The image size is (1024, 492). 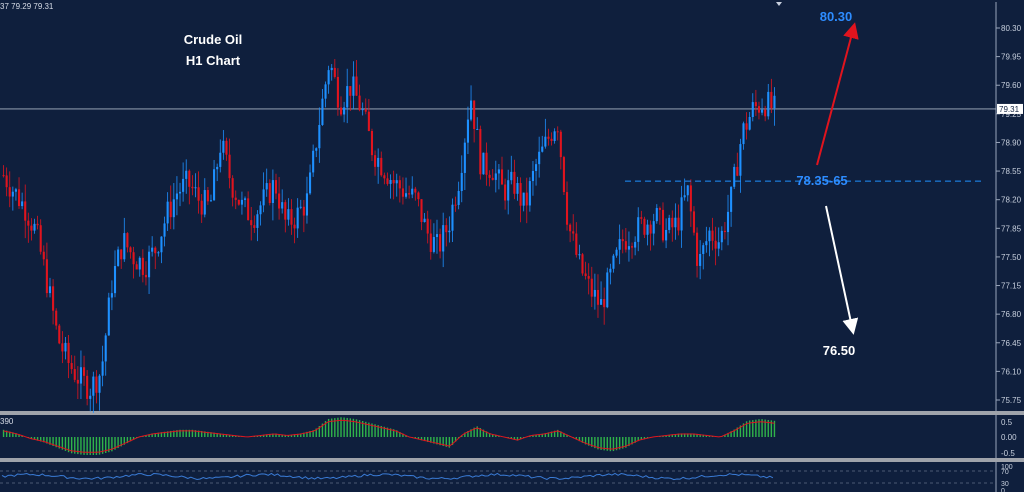 What do you see at coordinates (512, 413) in the screenshot?
I see `panel-separator-macd` at bounding box center [512, 413].